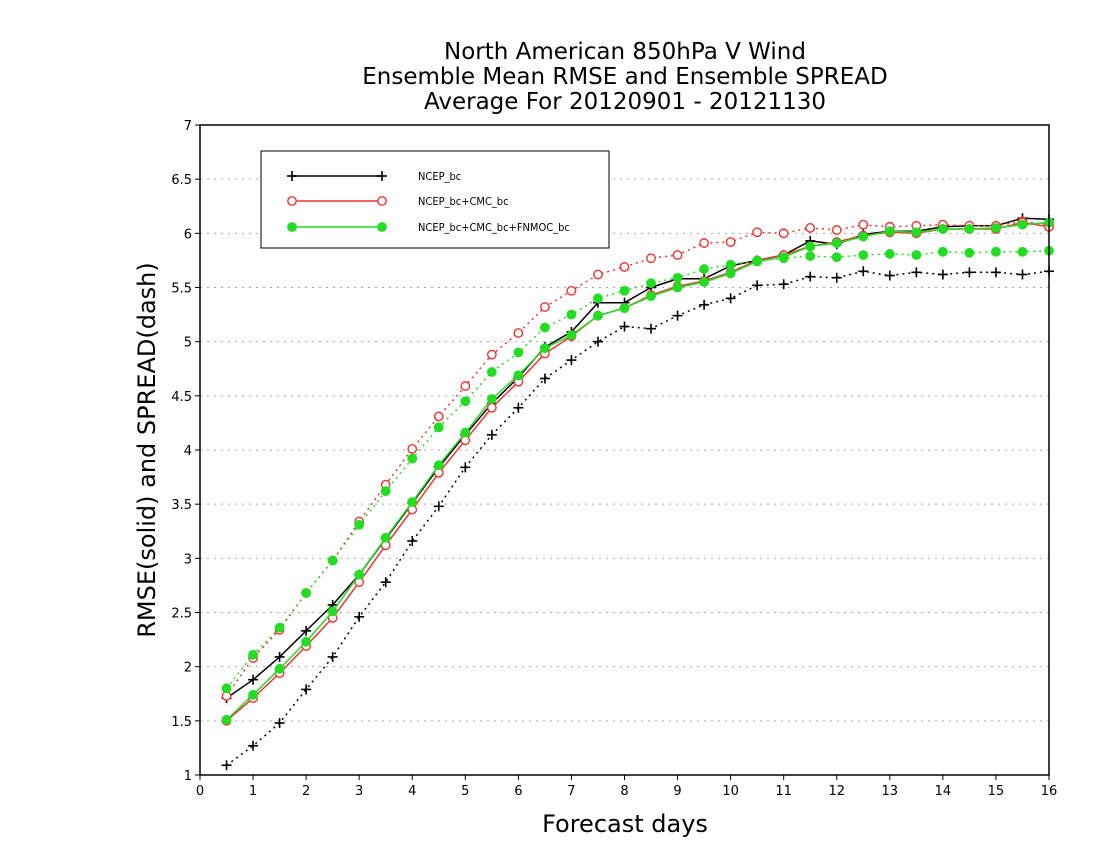  I want to click on x-tick-label: 13, so click(890, 791).